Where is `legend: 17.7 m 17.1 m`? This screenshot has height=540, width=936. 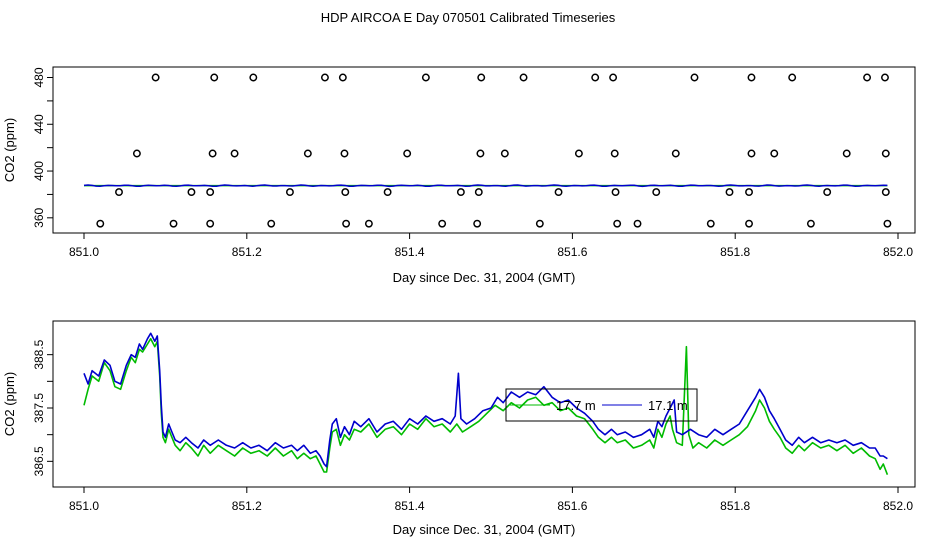 legend: 17.7 m 17.1 m is located at coordinates (601, 405).